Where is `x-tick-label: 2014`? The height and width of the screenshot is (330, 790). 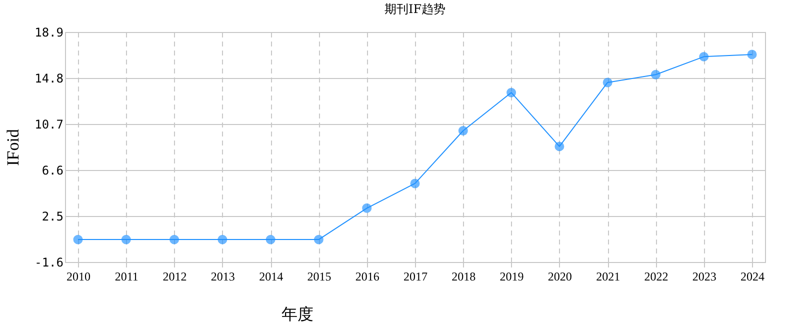
x-tick-label: 2014 is located at coordinates (271, 277).